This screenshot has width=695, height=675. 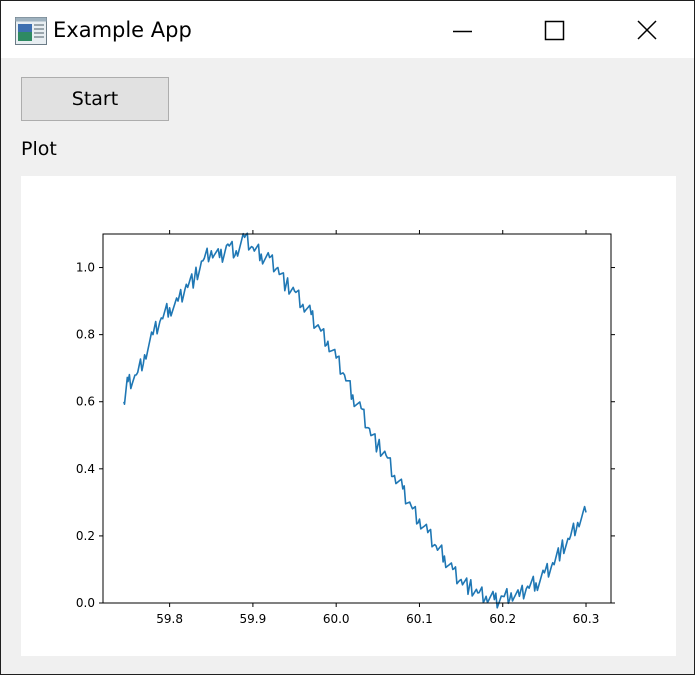 I want to click on y-tick-label: 0.0, so click(x=85, y=603).